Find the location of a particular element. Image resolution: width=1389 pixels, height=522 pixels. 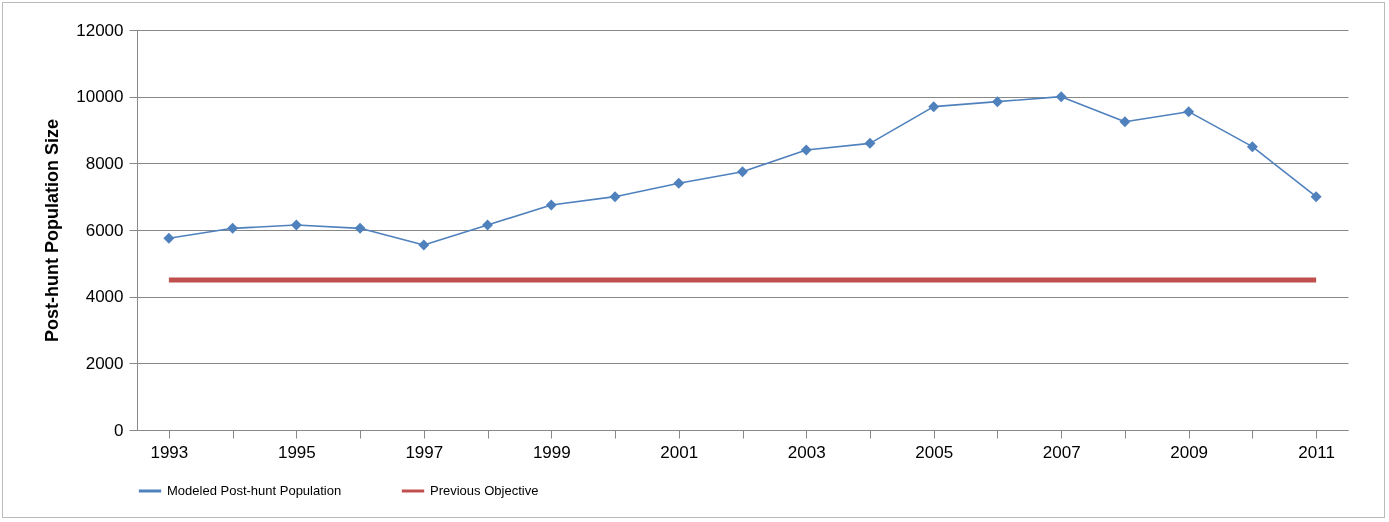

y-tick-label: 6000 is located at coordinates (104, 230).